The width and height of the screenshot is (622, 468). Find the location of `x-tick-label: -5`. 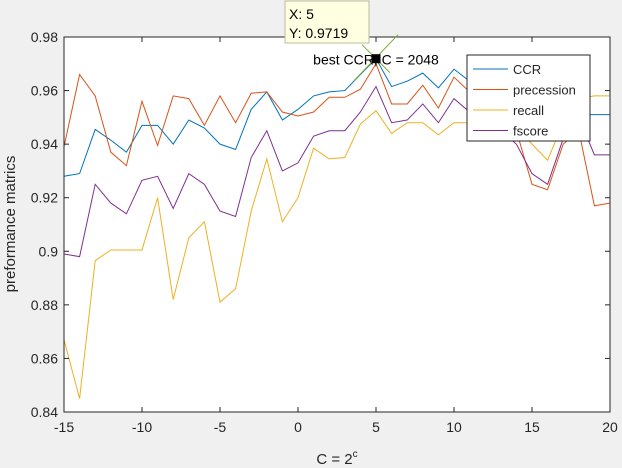

x-tick-label: -5 is located at coordinates (220, 427).